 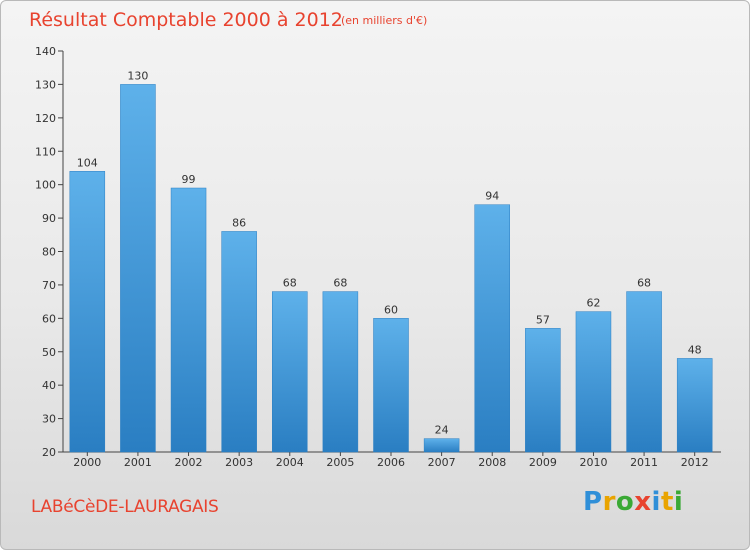 What do you see at coordinates (239, 462) in the screenshot?
I see `x-tick-label: 2003` at bounding box center [239, 462].